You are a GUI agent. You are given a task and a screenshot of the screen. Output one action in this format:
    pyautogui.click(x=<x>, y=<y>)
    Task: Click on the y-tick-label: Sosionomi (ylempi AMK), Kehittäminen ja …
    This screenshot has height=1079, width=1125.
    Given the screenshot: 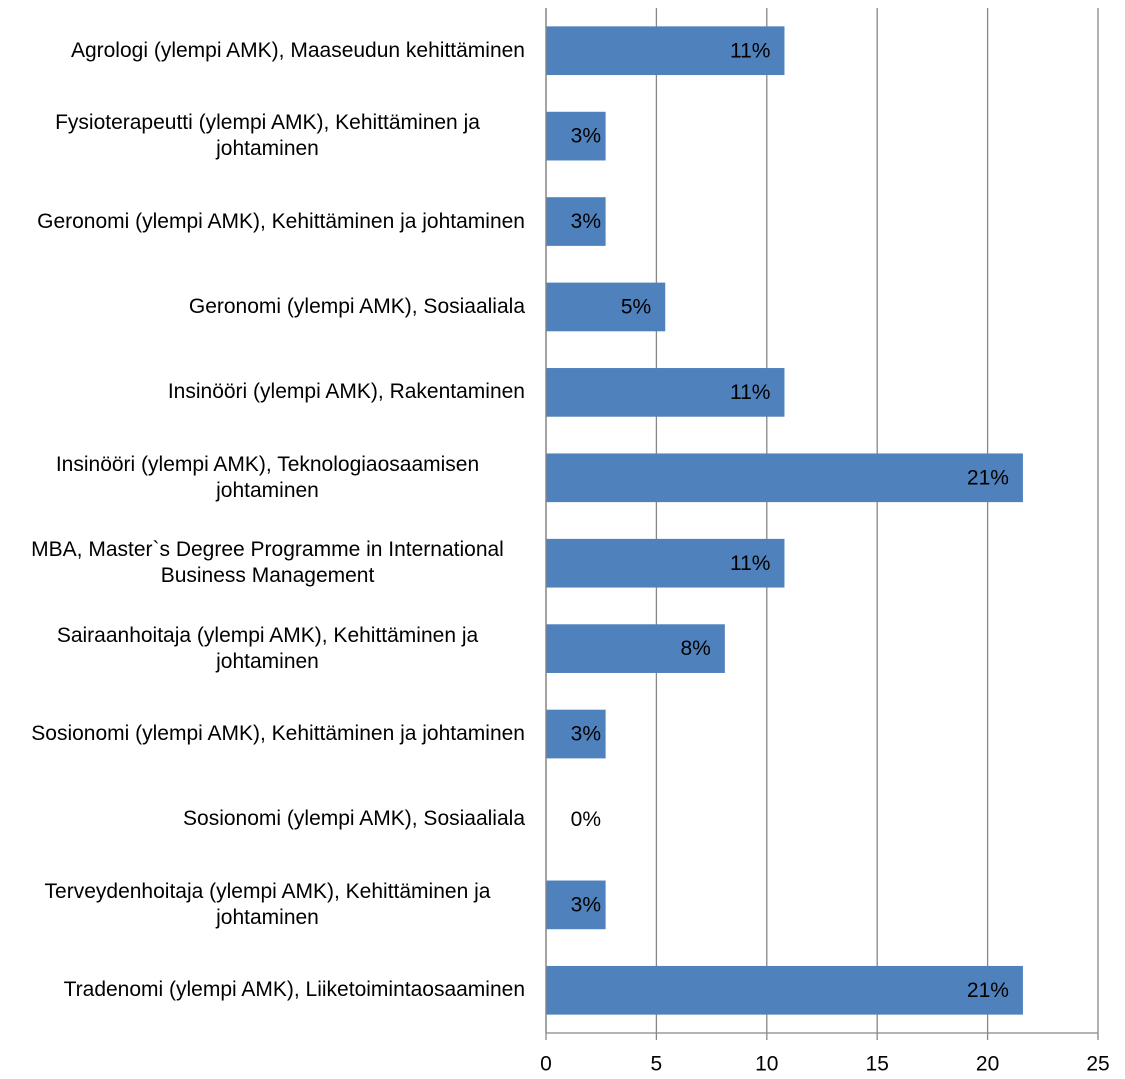 What is the action you would take?
    pyautogui.click(x=278, y=734)
    